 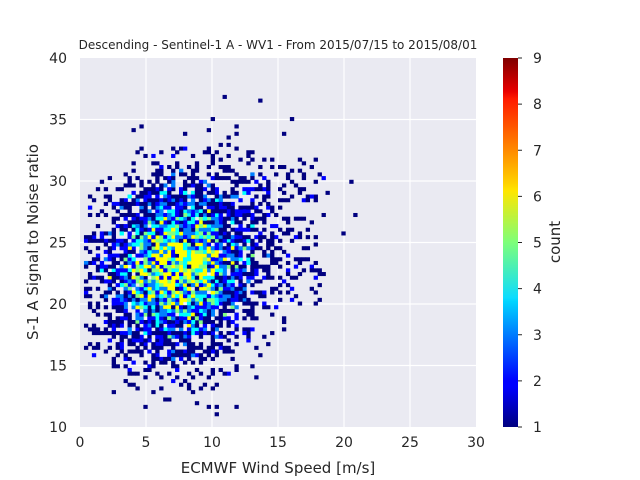 What do you see at coordinates (58, 305) in the screenshot?
I see `y-tick-label: 20` at bounding box center [58, 305].